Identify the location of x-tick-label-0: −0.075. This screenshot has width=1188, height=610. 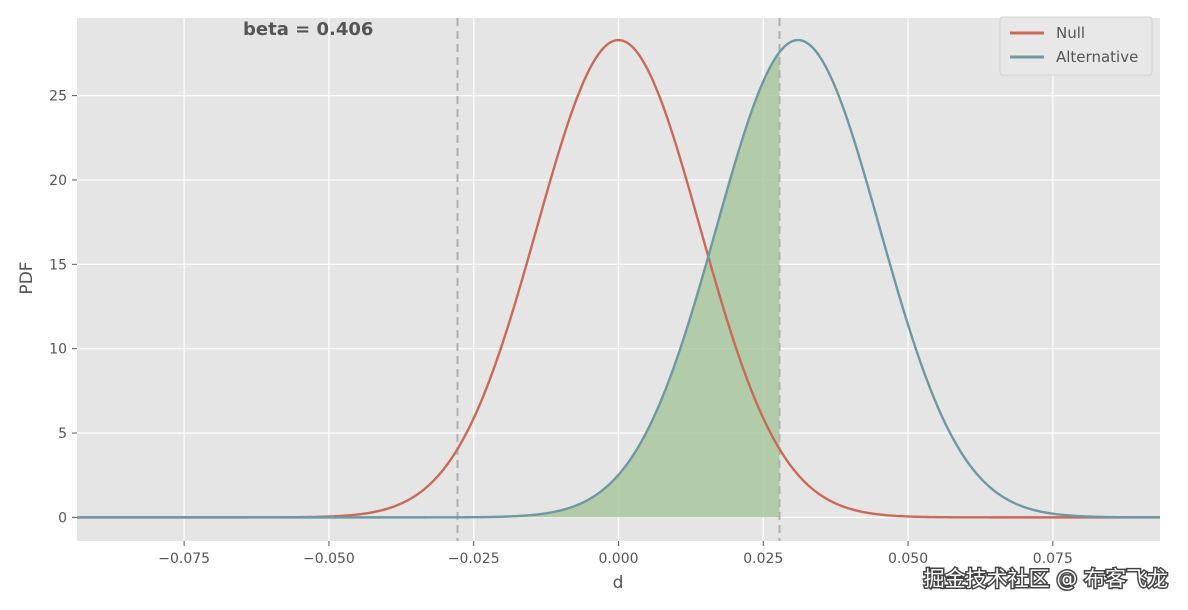
(184, 559).